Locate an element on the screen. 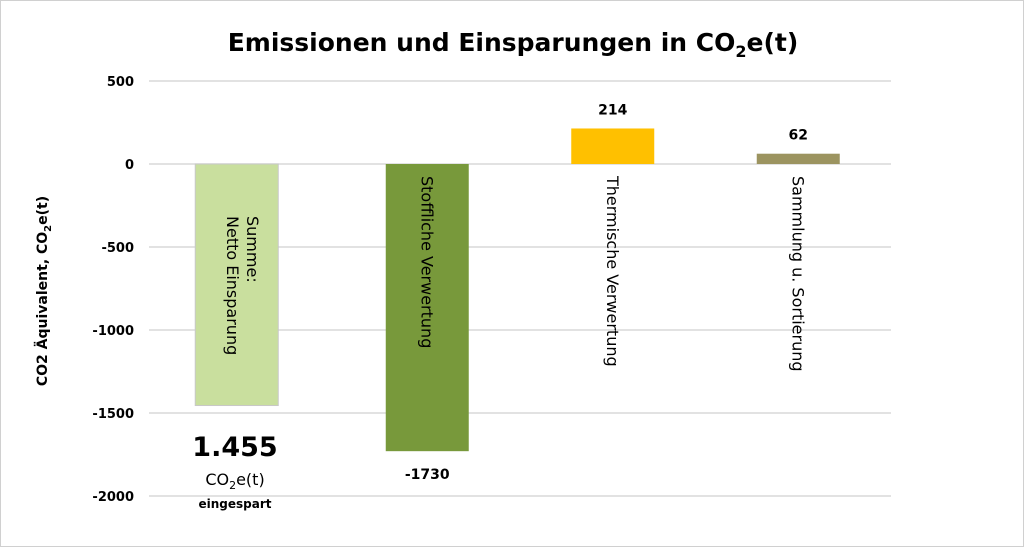 The width and height of the screenshot is (1024, 547). category-label: Thermische Verwertung is located at coordinates (612, 271).